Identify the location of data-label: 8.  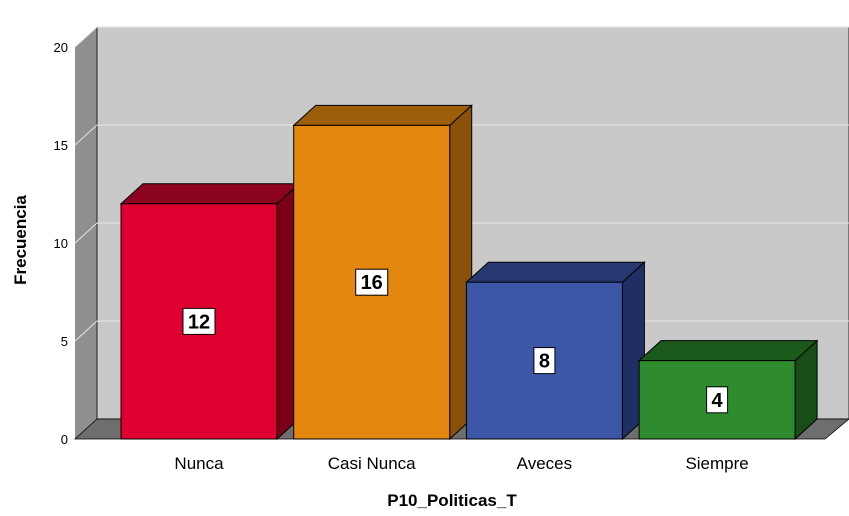
(544, 362).